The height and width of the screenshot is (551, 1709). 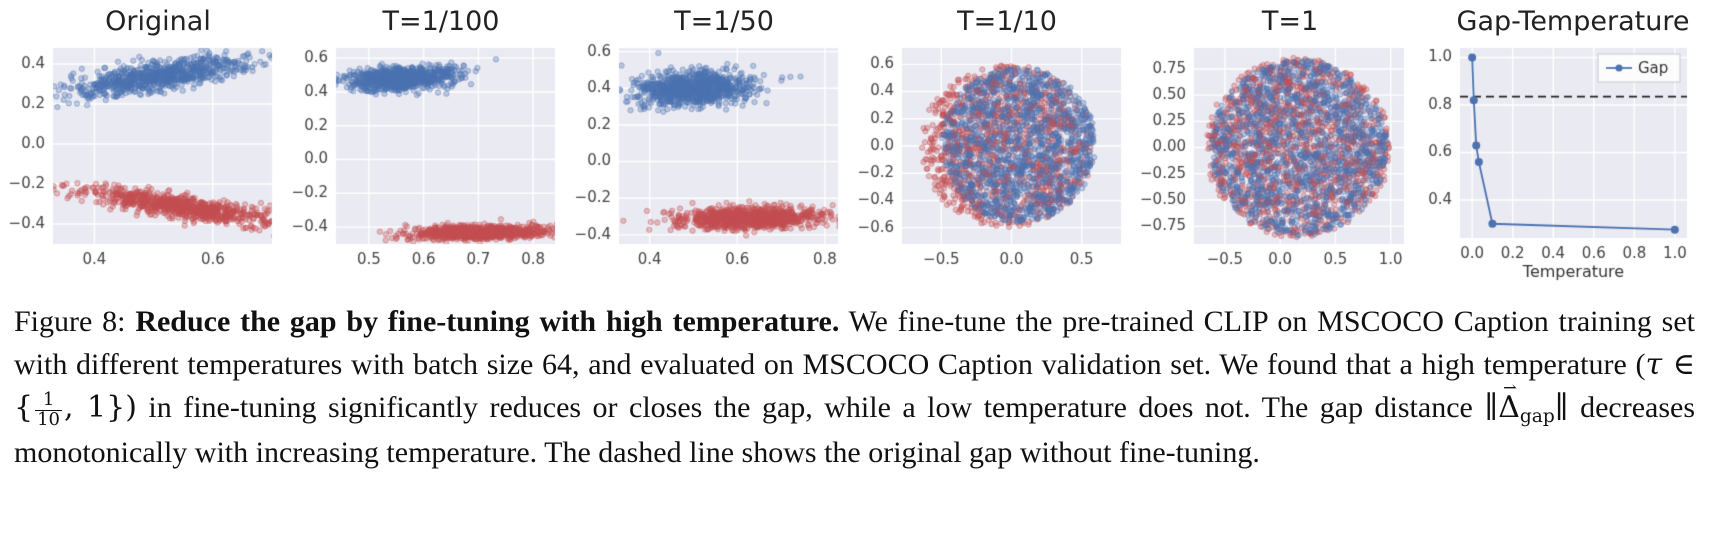 I want to click on panel-original: Original, so click(x=145, y=144).